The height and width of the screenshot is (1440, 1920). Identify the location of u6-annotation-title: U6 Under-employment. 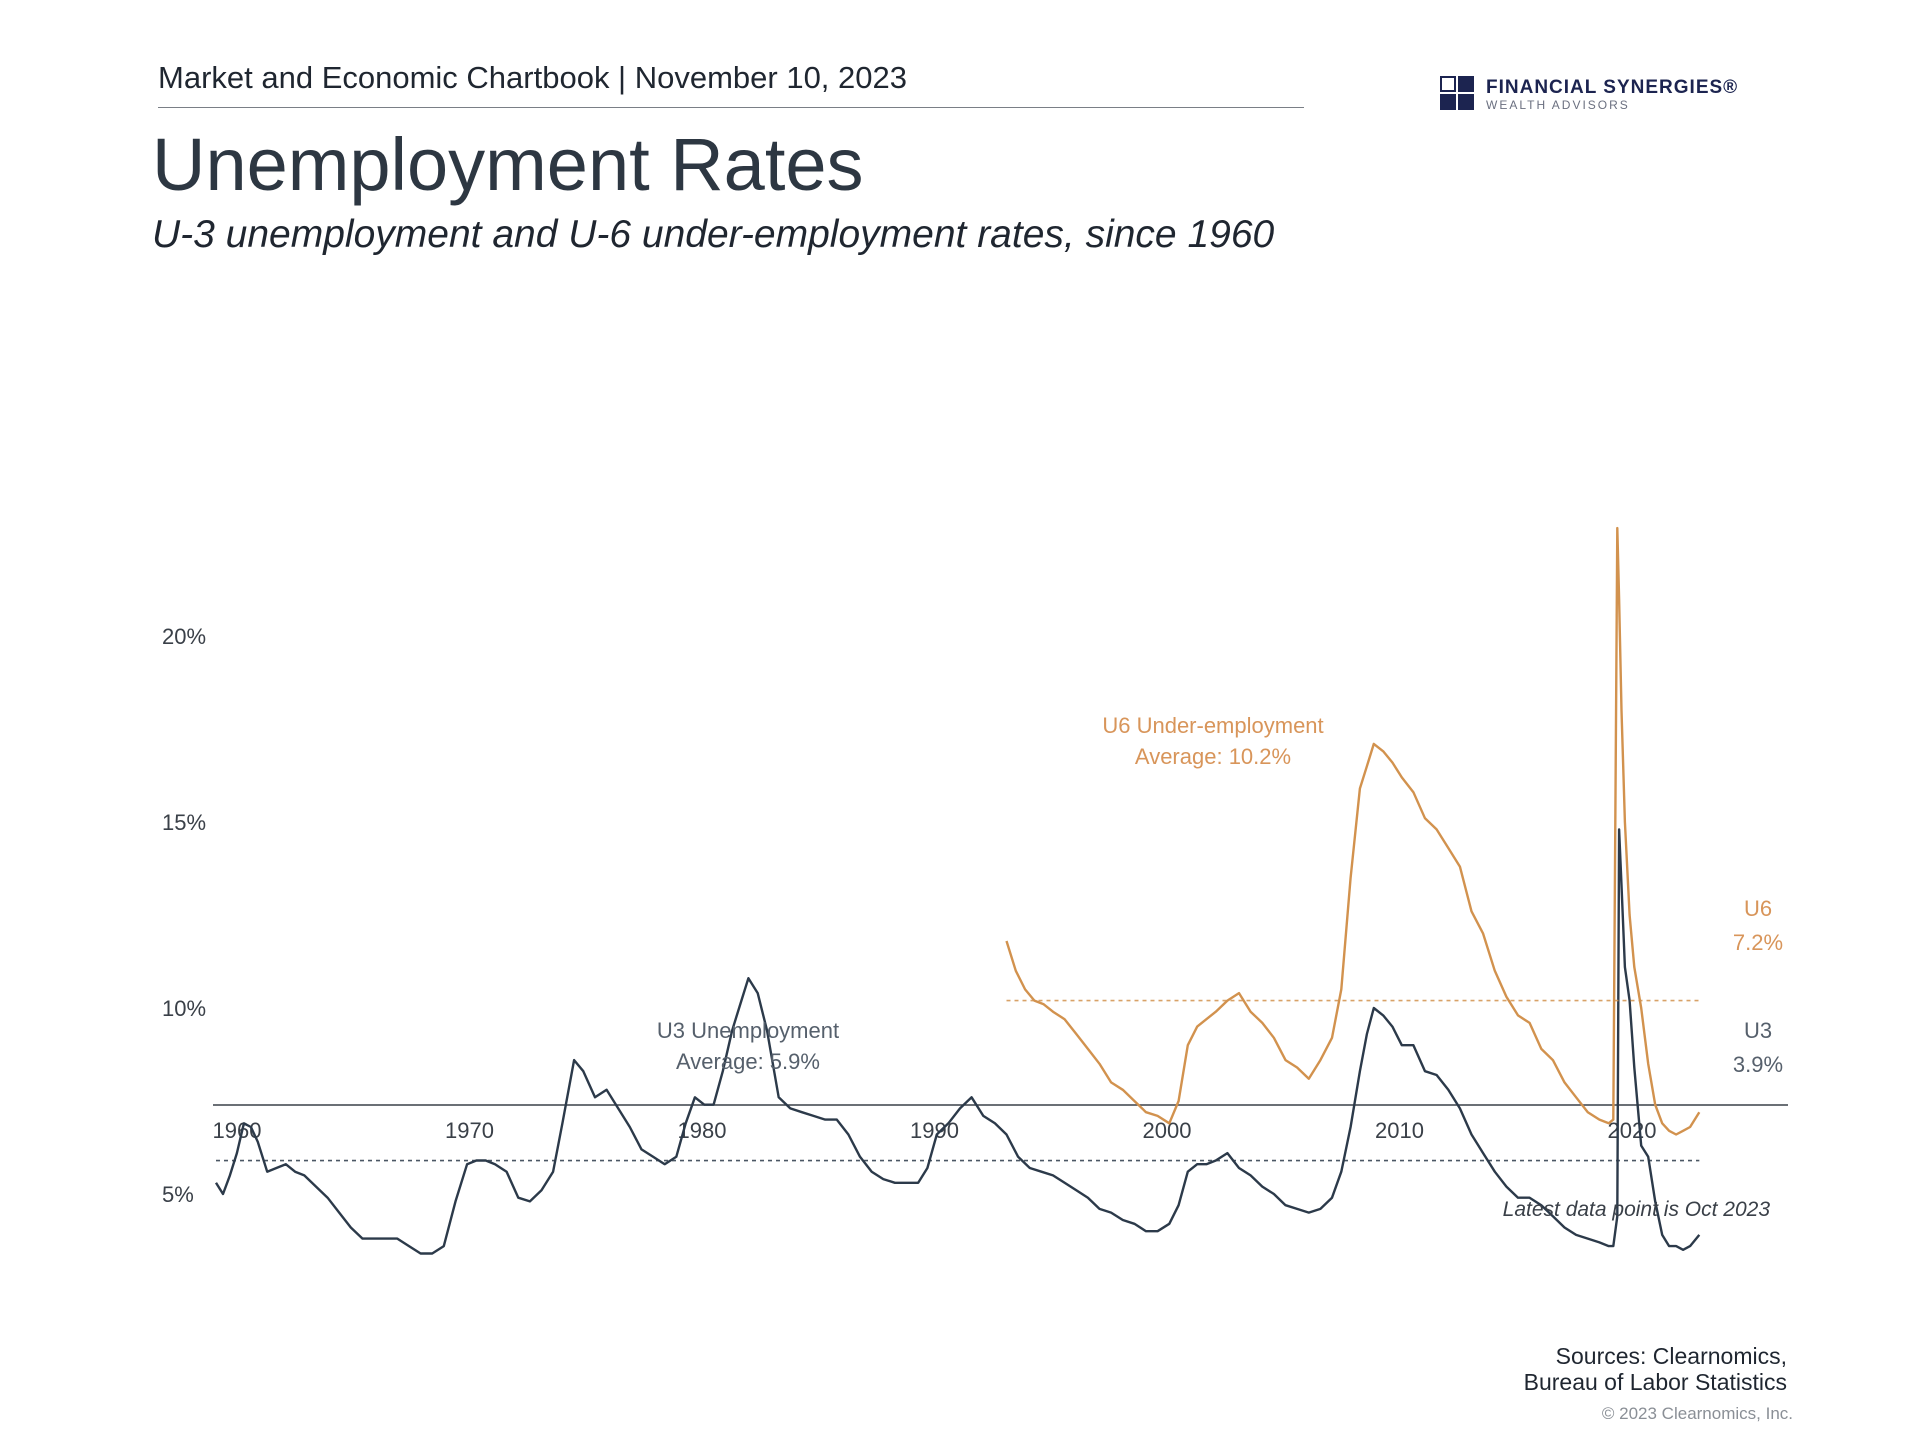
(1212, 725).